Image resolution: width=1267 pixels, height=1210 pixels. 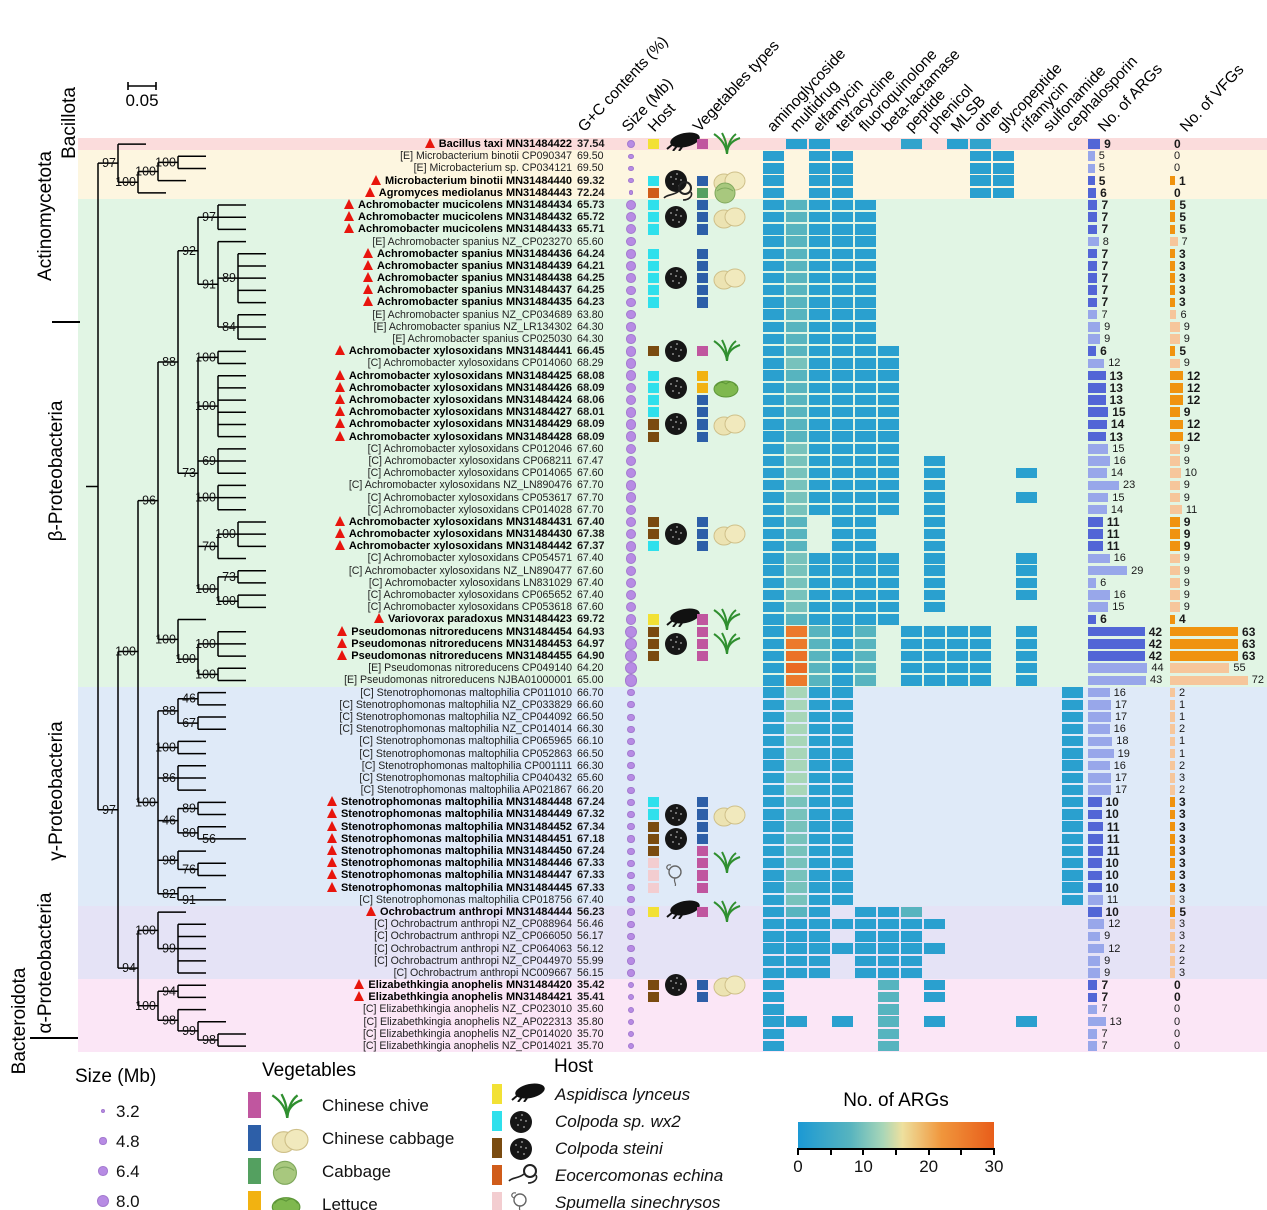 What do you see at coordinates (205, 498) in the screenshot?
I see `bootstrap-value: 100` at bounding box center [205, 498].